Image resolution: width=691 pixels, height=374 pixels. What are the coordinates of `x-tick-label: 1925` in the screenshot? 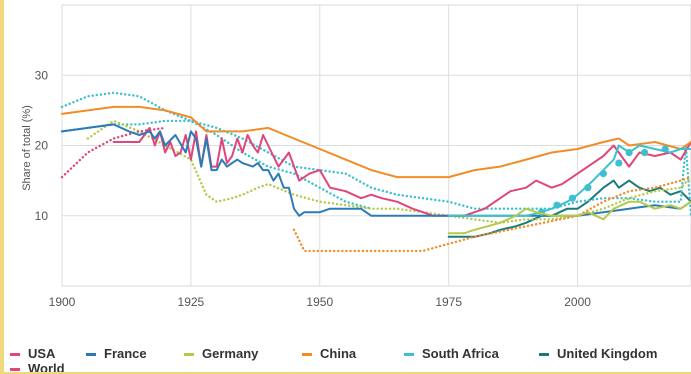 It's located at (191, 302).